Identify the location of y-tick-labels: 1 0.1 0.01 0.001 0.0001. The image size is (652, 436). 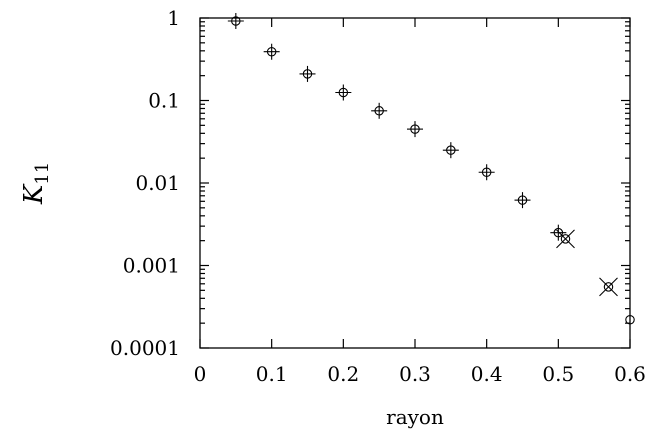
(145, 183).